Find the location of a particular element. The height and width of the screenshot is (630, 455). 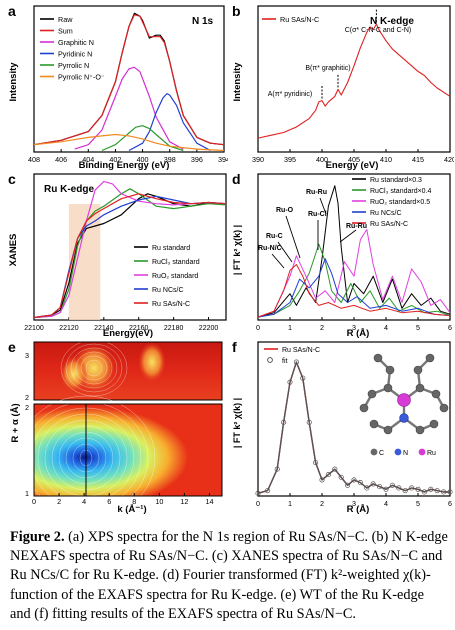

x-tick-label: 22100 is located at coordinates (34, 328).